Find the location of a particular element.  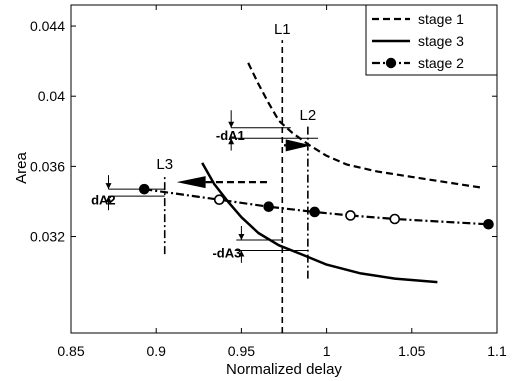

x-axis-label: Normalized delay is located at coordinates (284, 369).